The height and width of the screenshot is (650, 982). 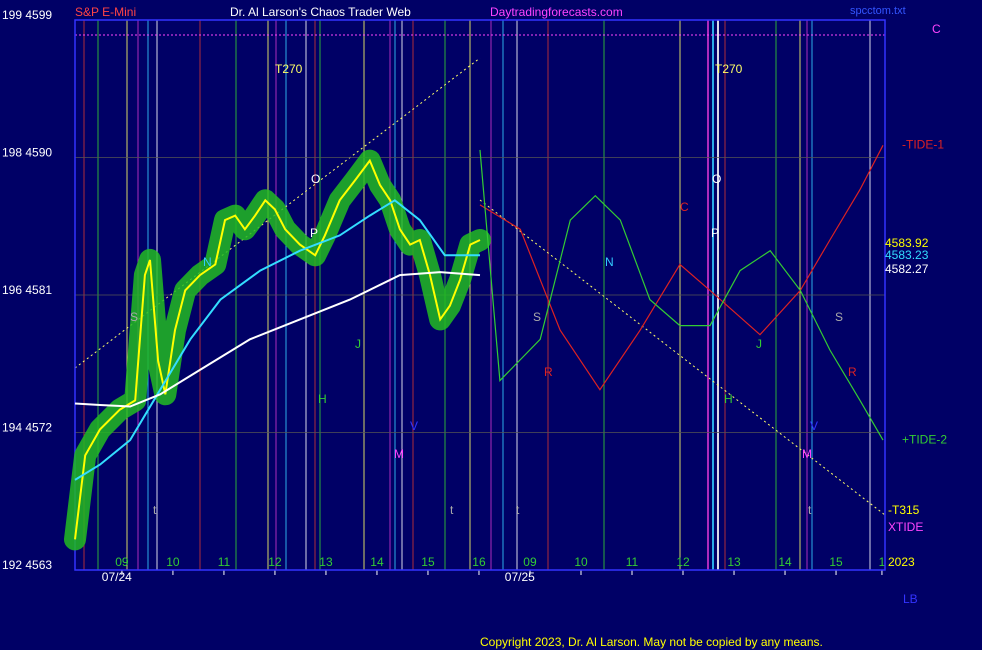 I want to click on y-tick-label: 194 4572, so click(x=27, y=428).